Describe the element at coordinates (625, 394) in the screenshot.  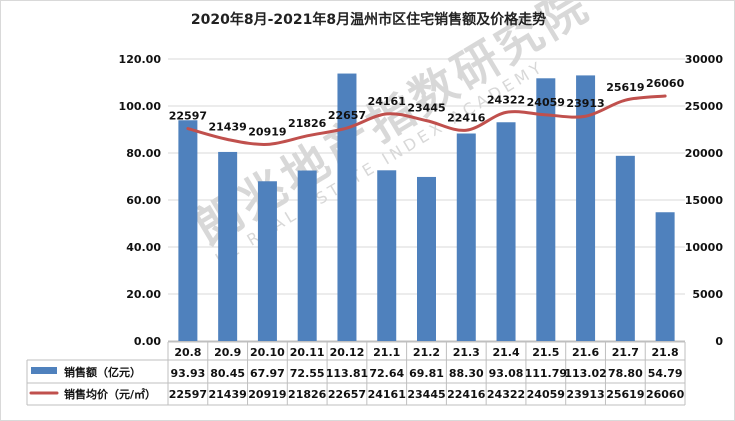
I see `price-table-value: 25619` at that location.